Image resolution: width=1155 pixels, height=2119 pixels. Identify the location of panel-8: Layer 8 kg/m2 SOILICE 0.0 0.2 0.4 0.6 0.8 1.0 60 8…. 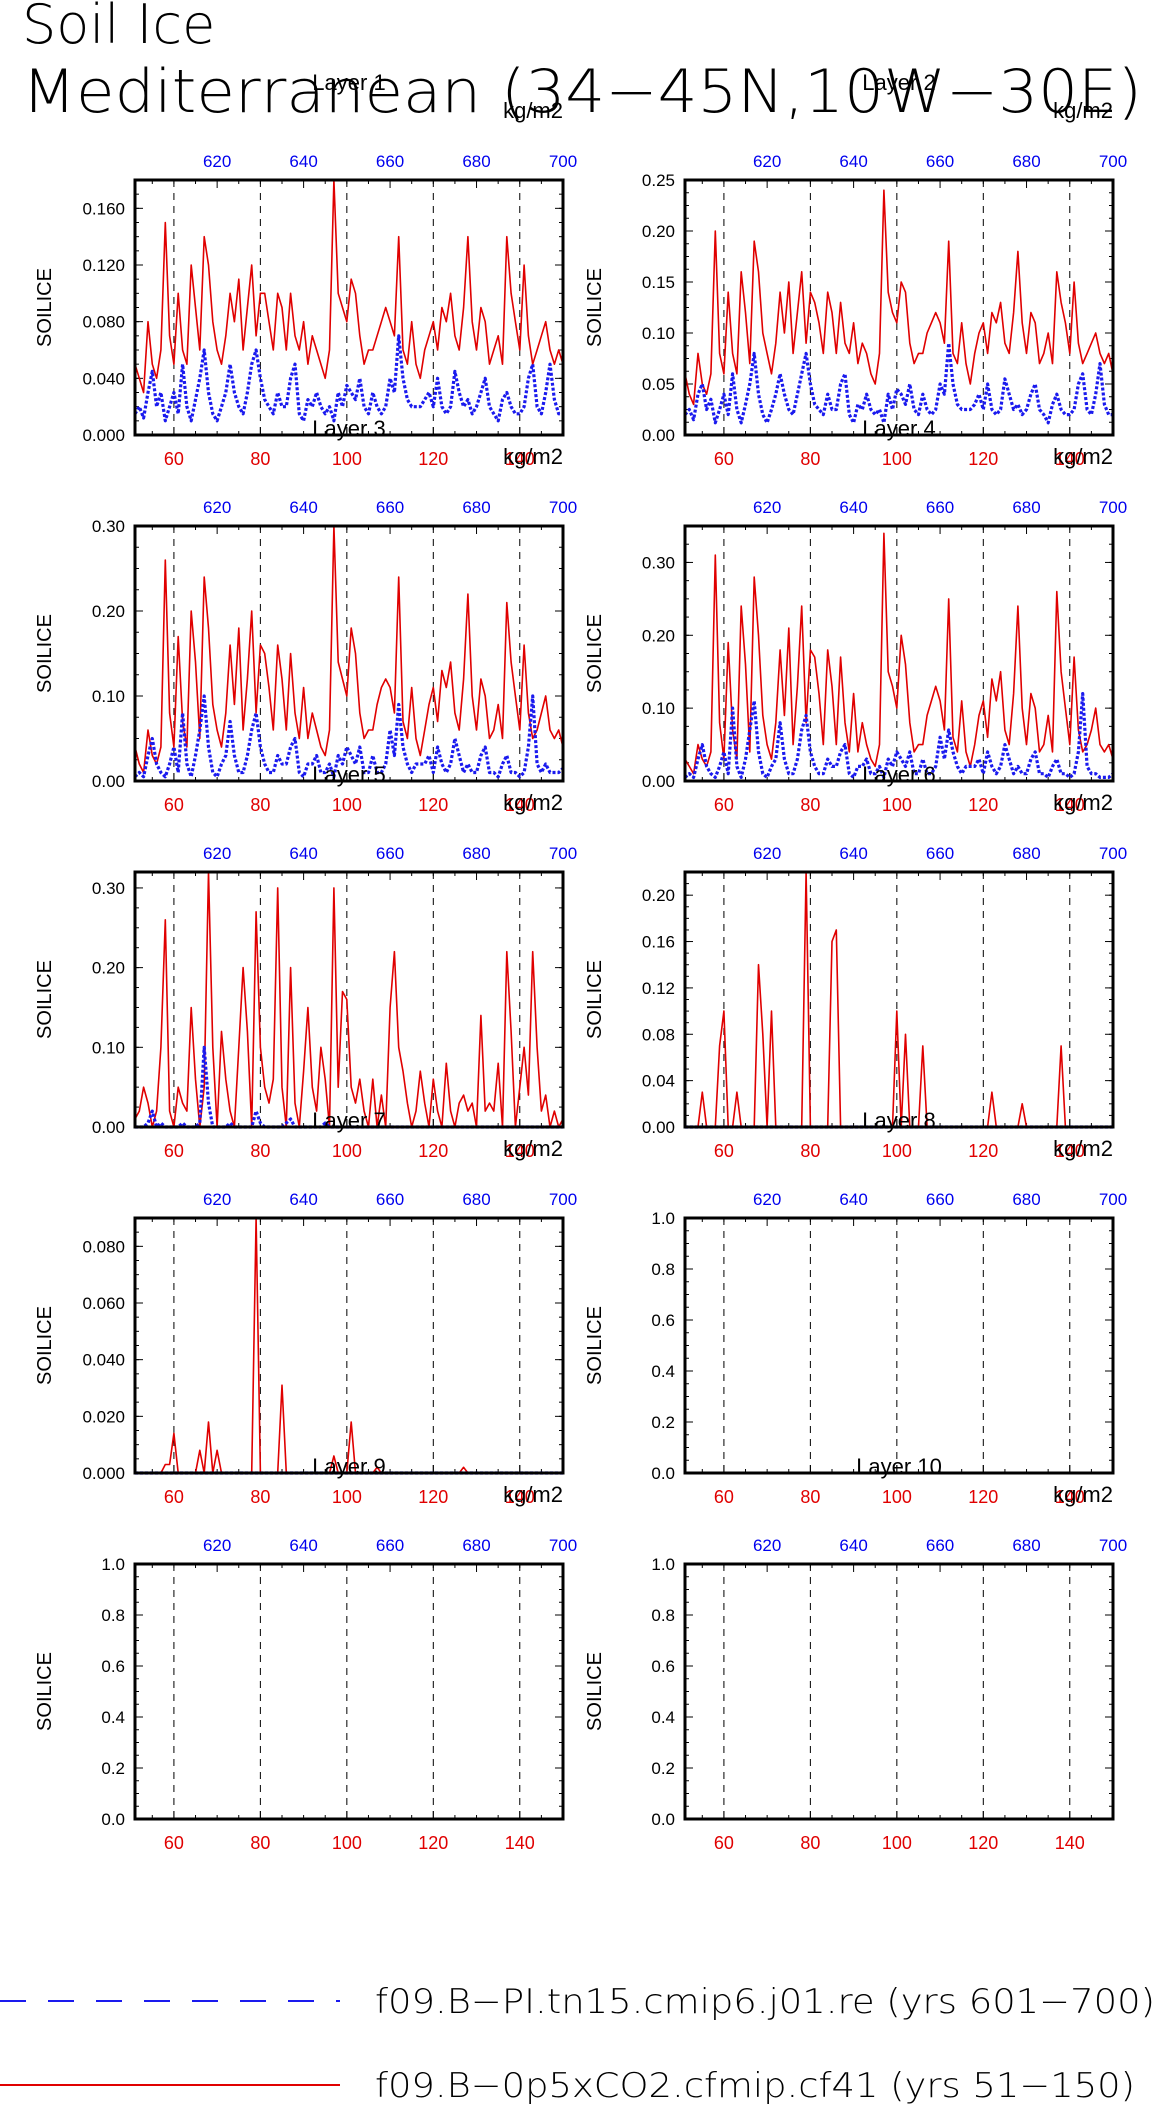
(855, 1307).